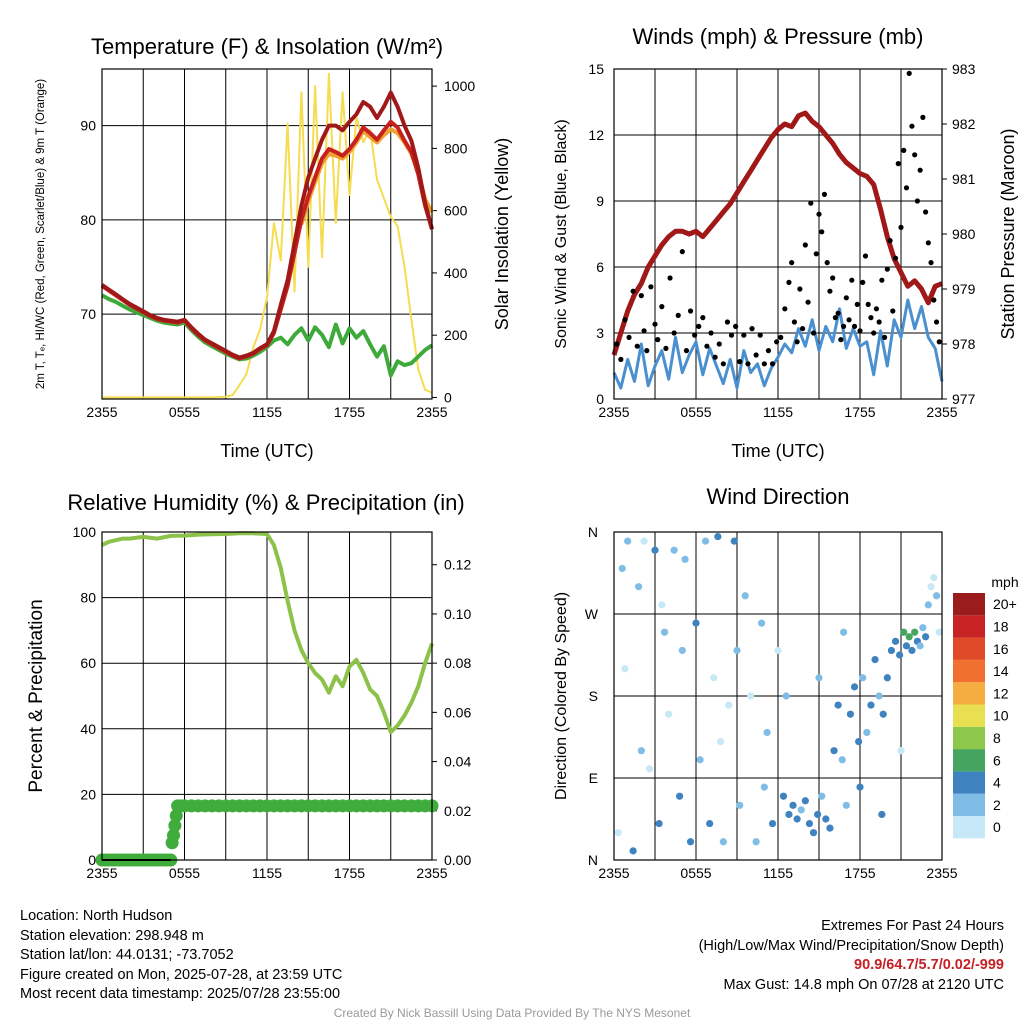 The height and width of the screenshot is (1024, 1024). Describe the element at coordinates (88, 314) in the screenshot. I see `temperature-y-tick-label: 70` at that location.